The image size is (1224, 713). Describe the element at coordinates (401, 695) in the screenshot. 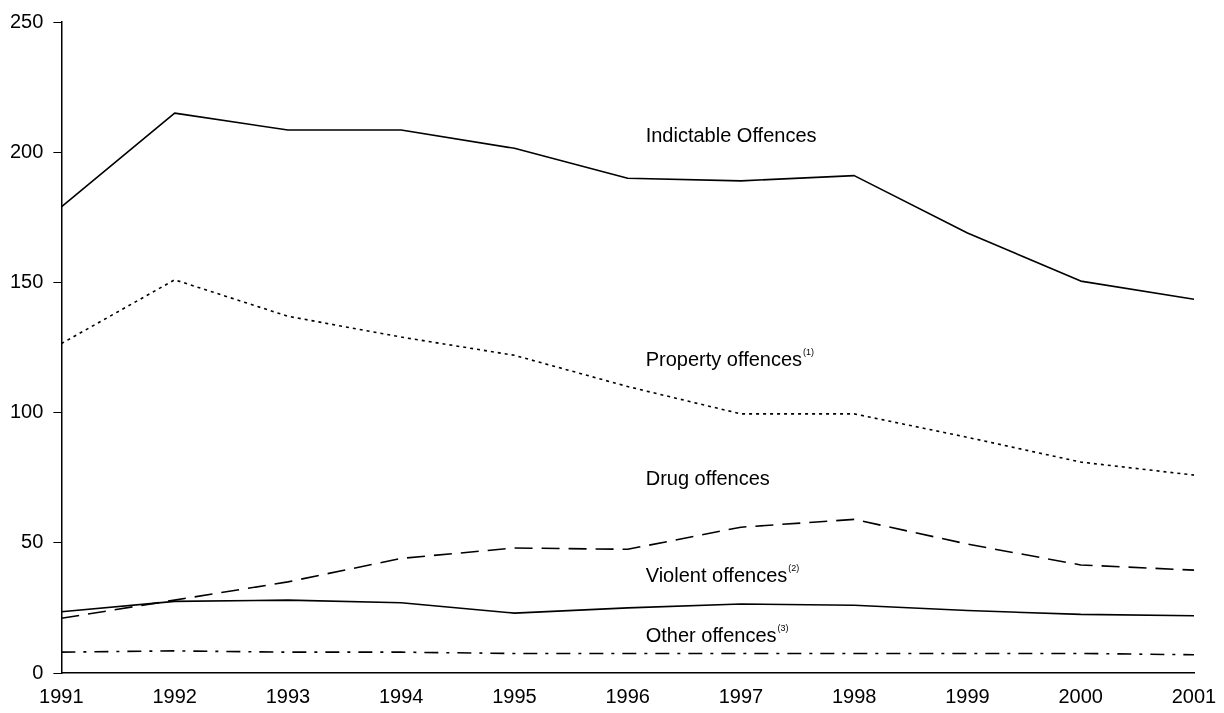

I see `x-tick-label: 1994` at that location.